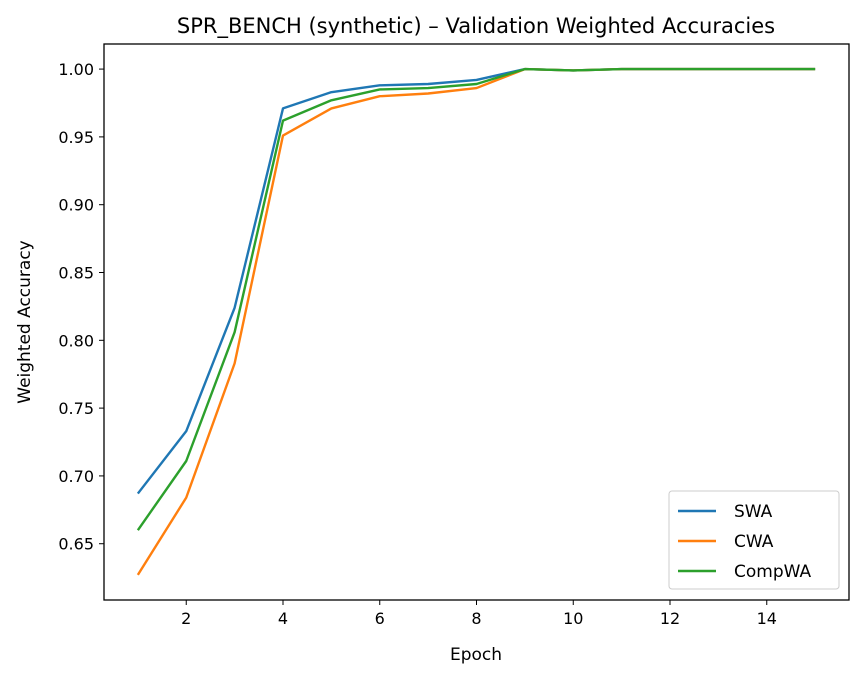  Describe the element at coordinates (767, 618) in the screenshot. I see `x-tick-label: 14` at that location.